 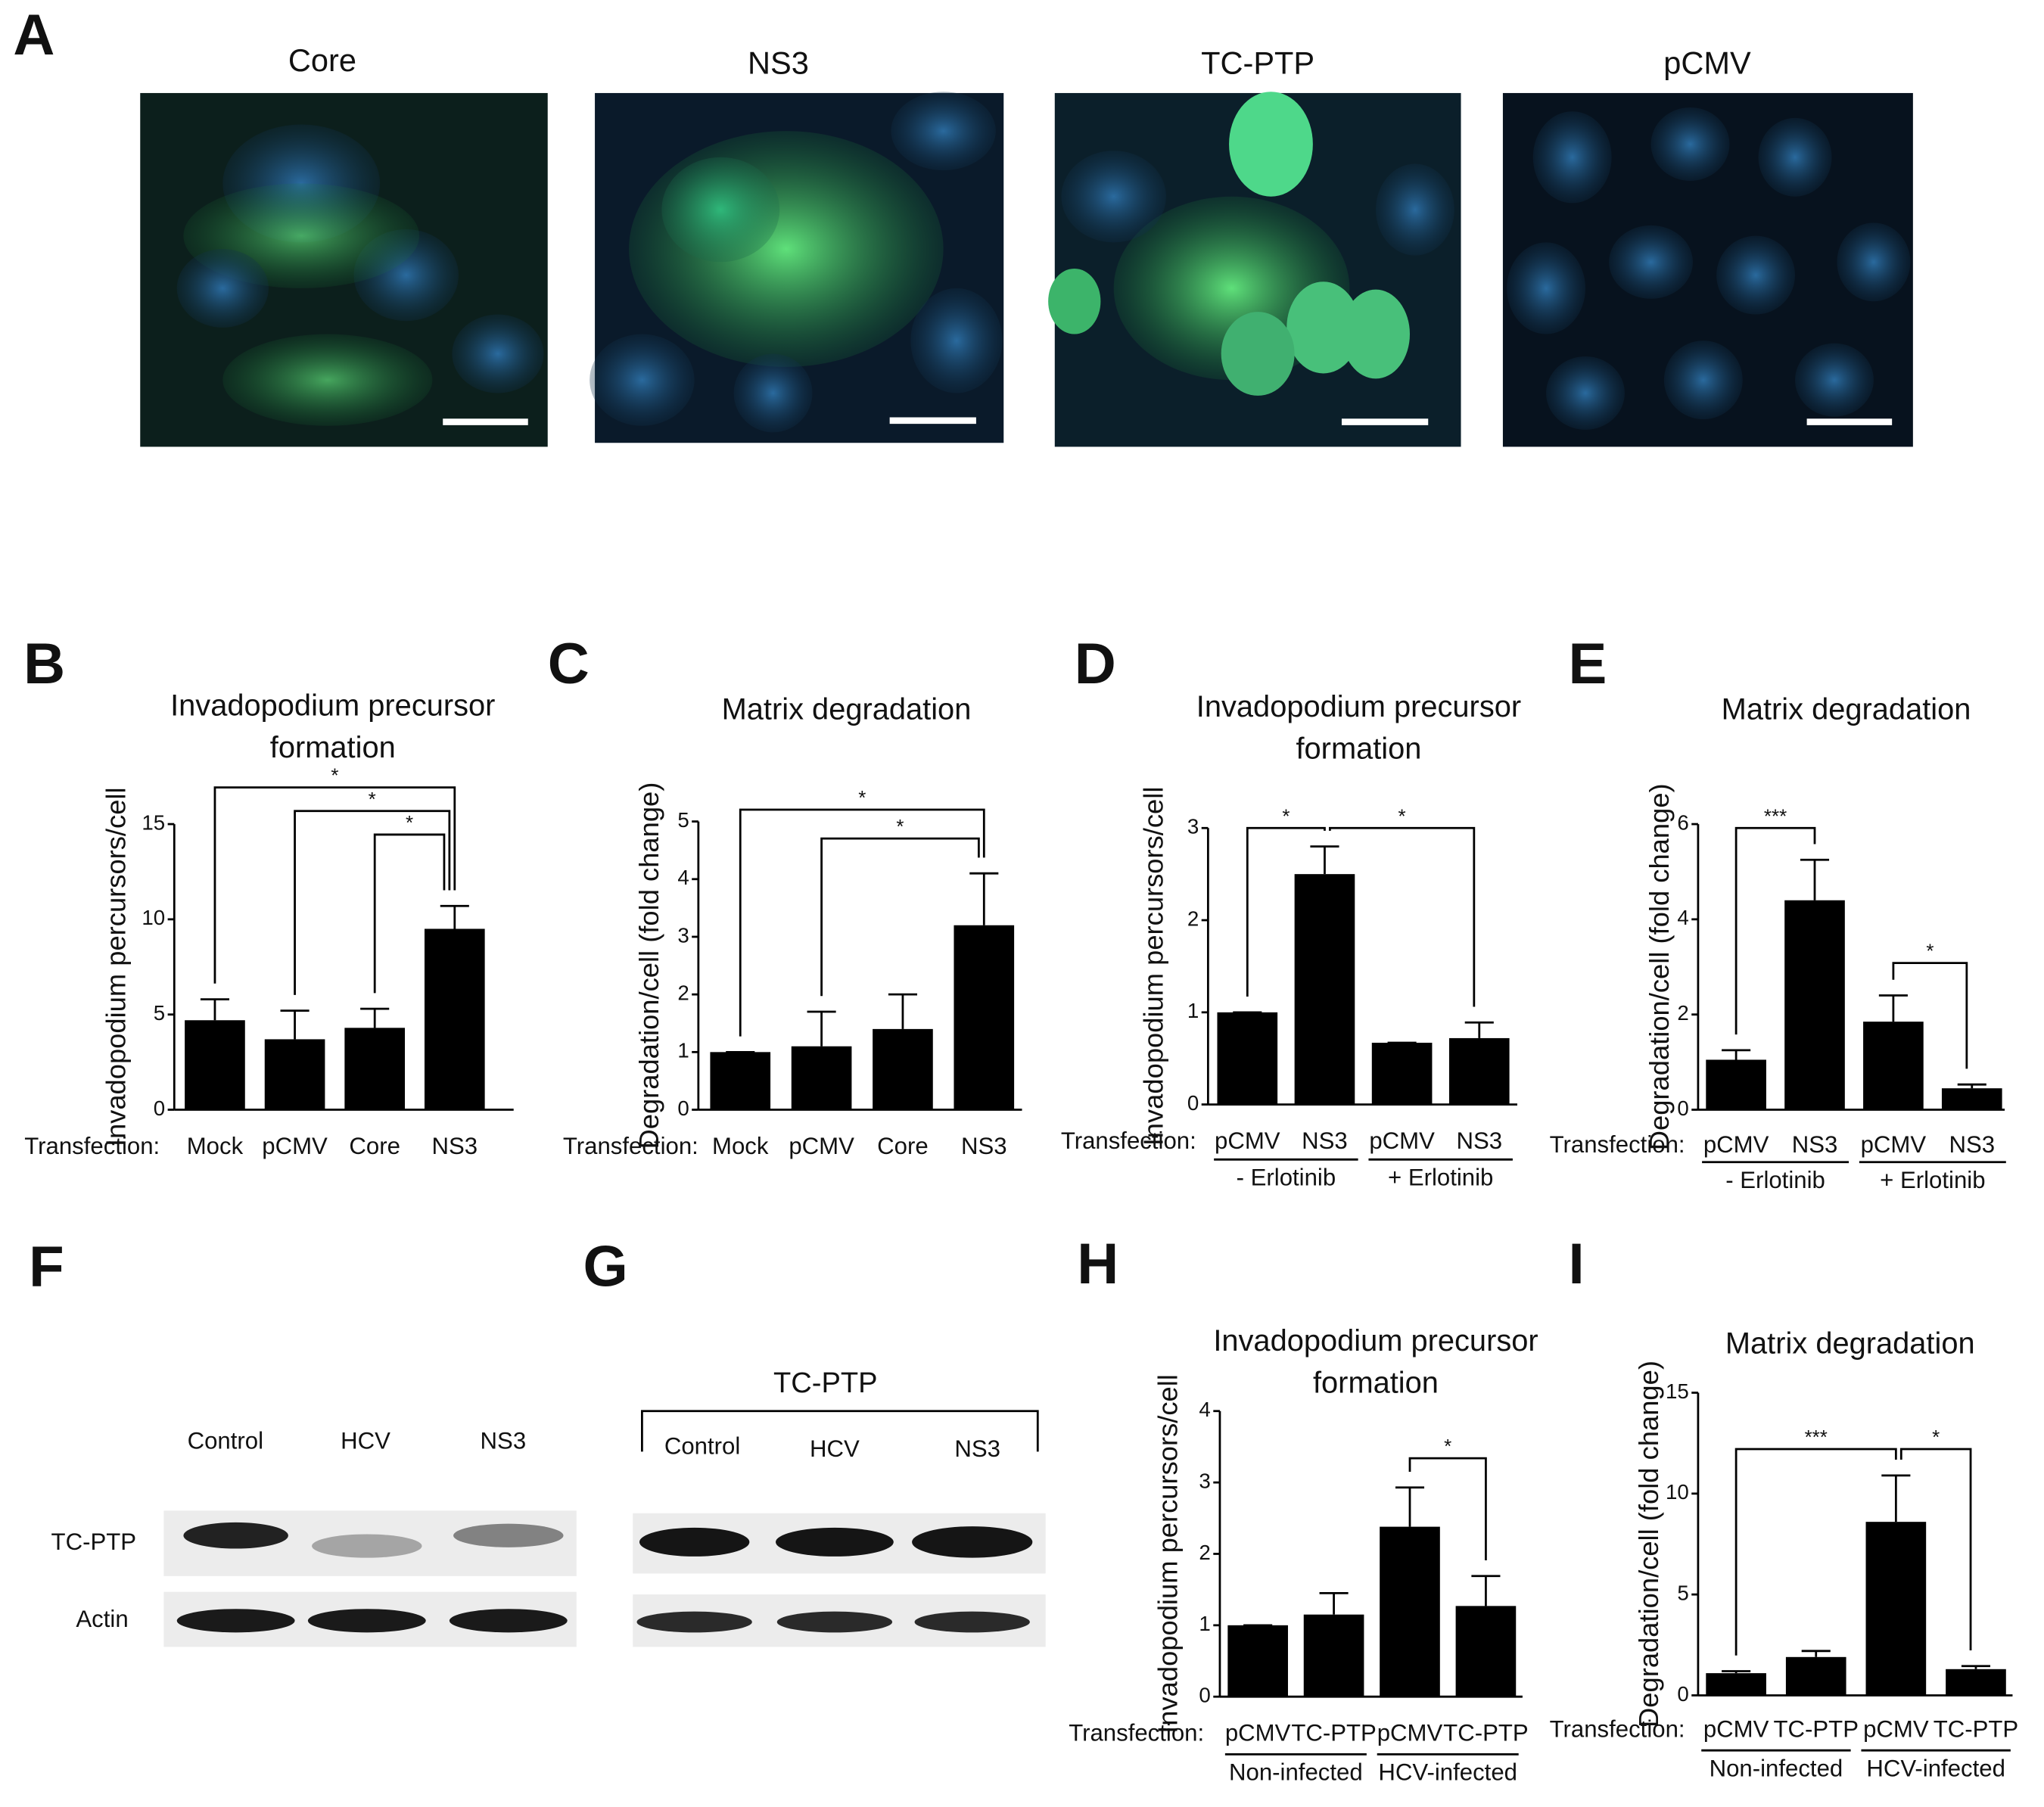 What do you see at coordinates (977, 1448) in the screenshot?
I see `lane-label: NS3` at bounding box center [977, 1448].